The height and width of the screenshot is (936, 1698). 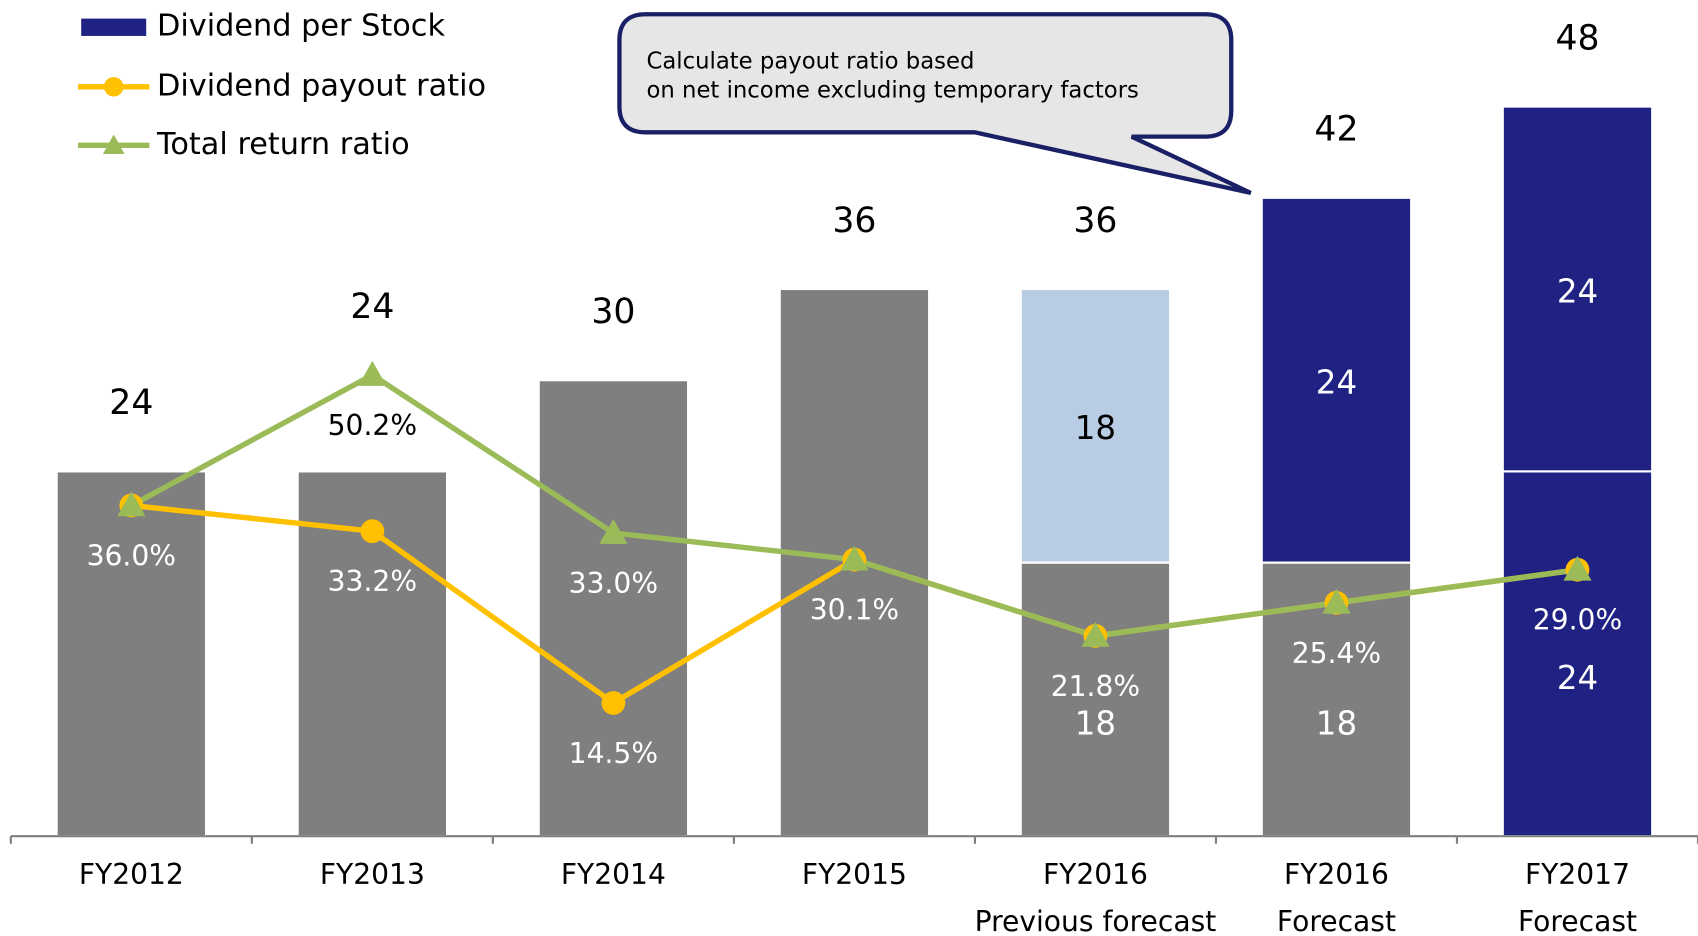 What do you see at coordinates (613, 753) in the screenshot?
I see `point-label: 14.5%` at bounding box center [613, 753].